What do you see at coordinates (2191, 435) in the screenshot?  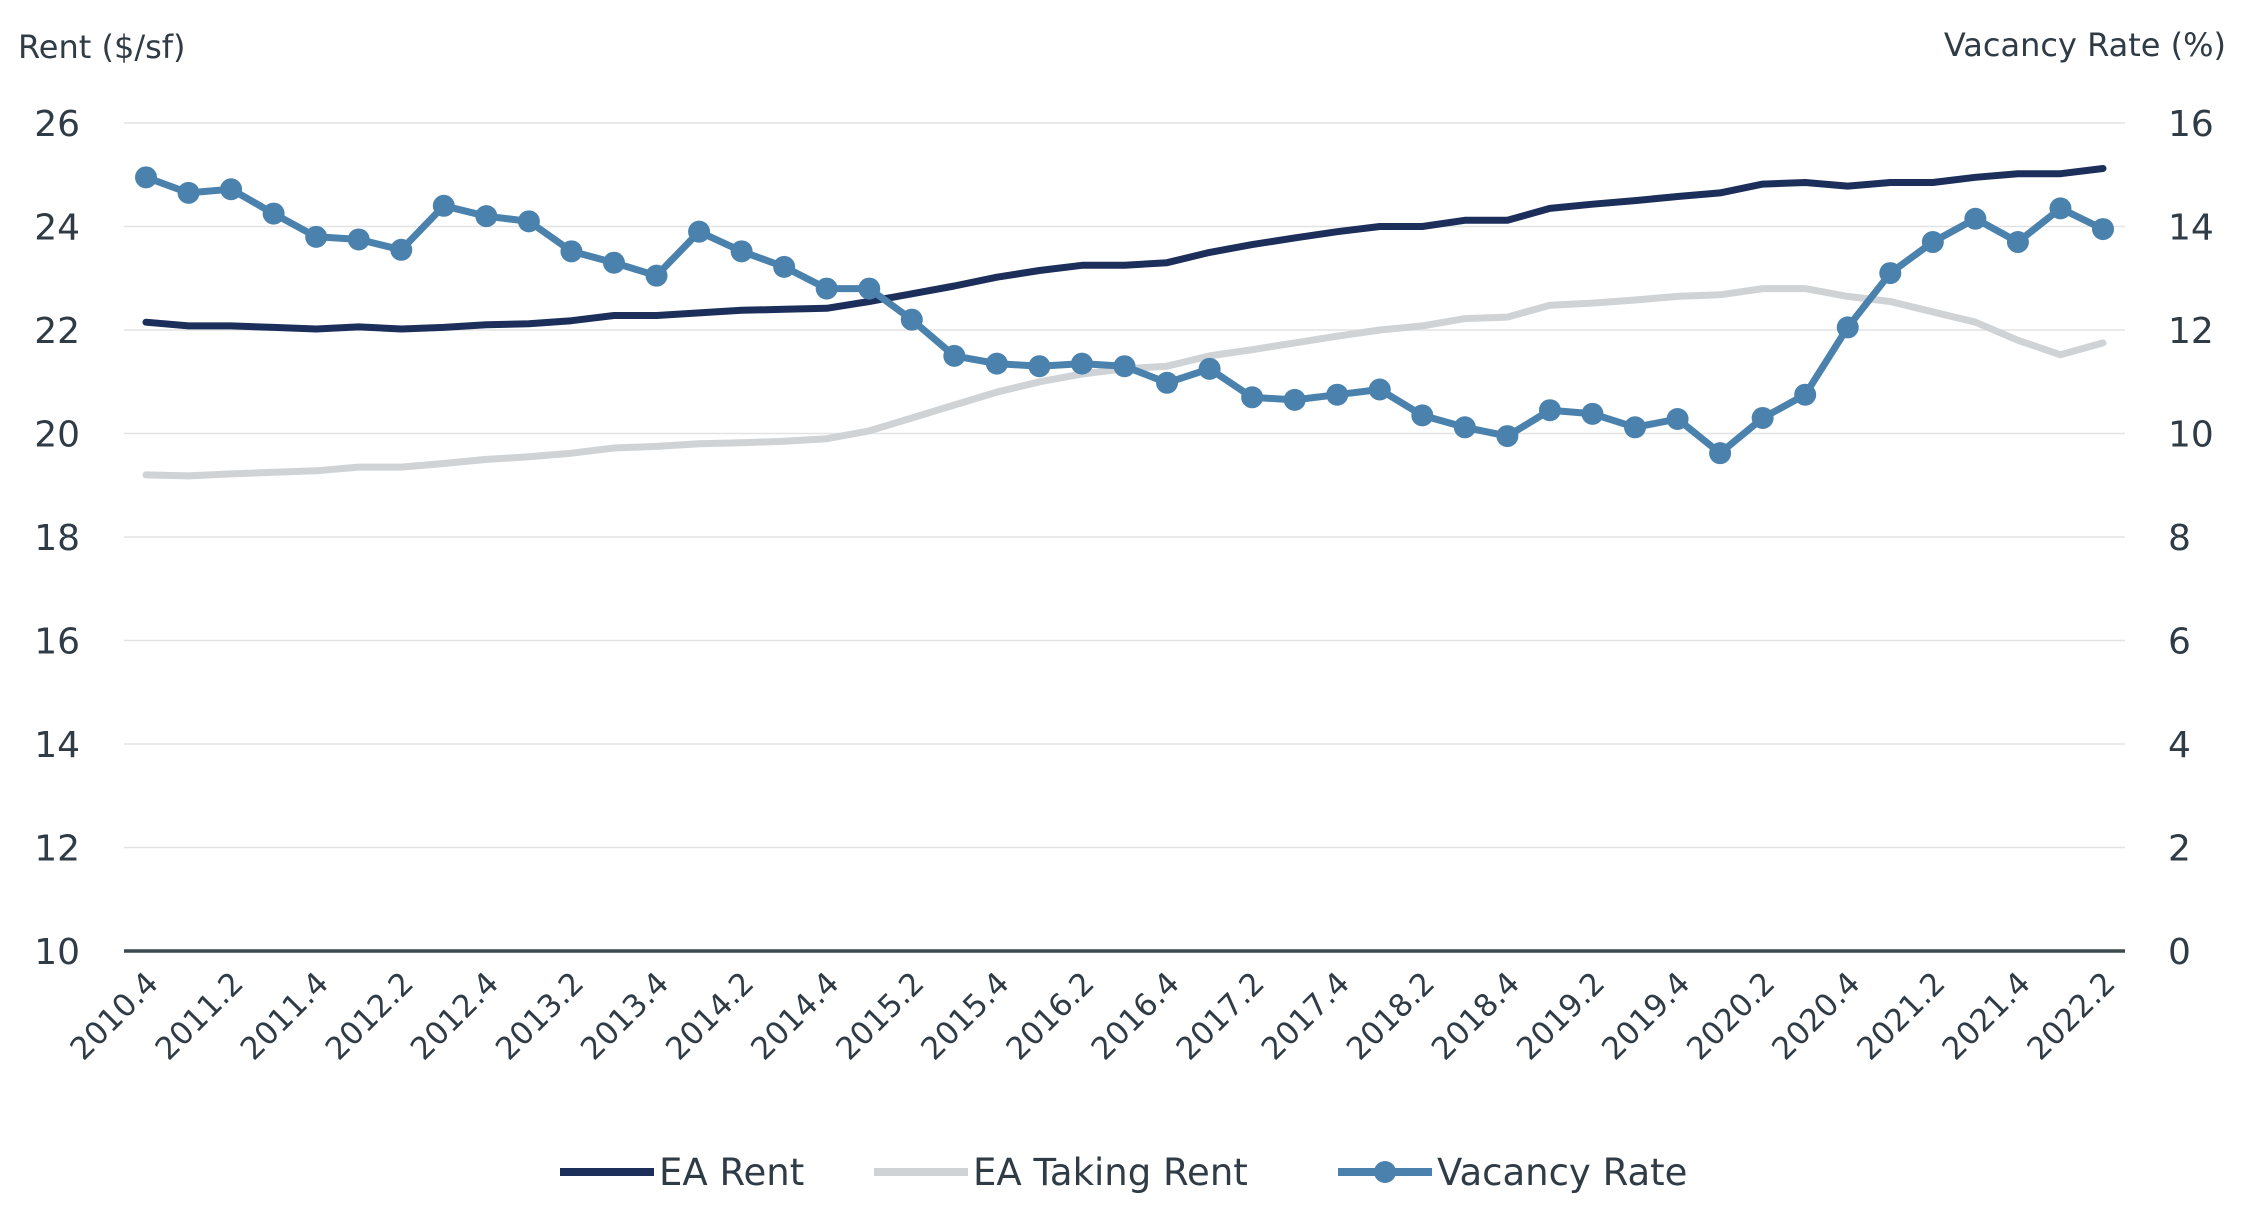 I see `right-tick-label: 10` at bounding box center [2191, 435].